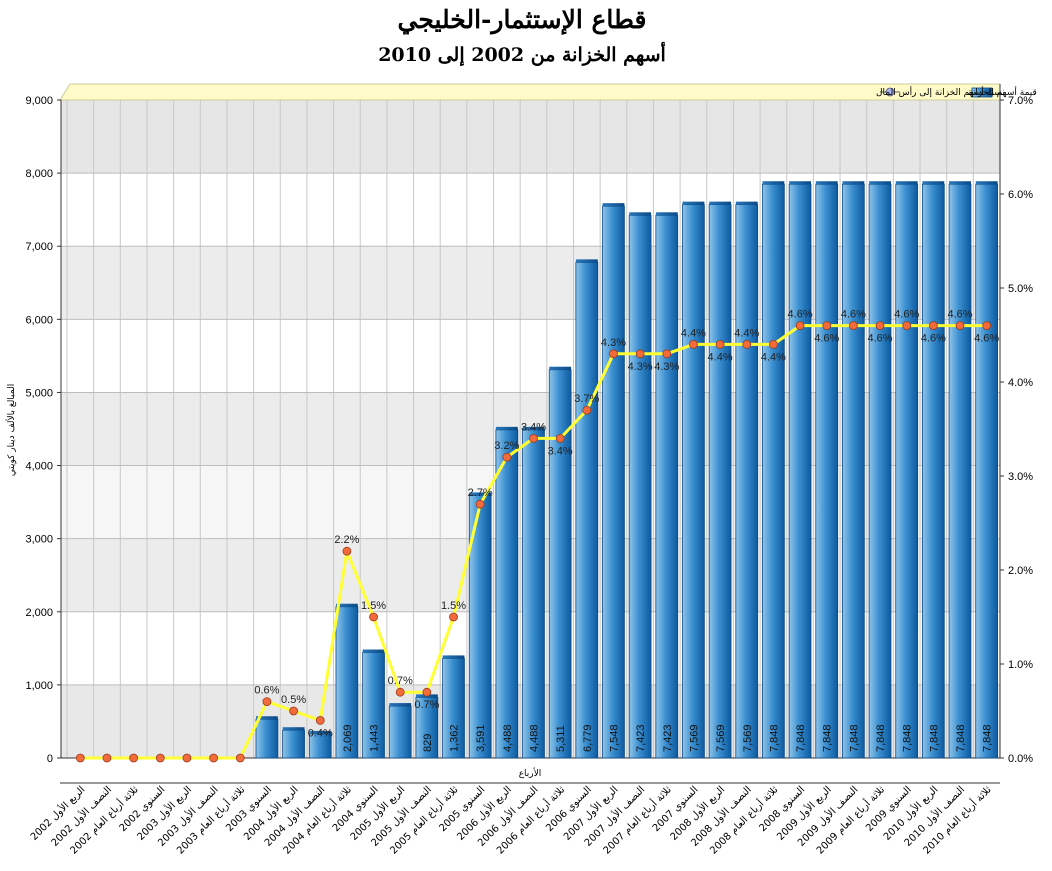 The width and height of the screenshot is (1052, 871). Describe the element at coordinates (522, 54) in the screenshot. I see `chart-subtitle: أسهم الخزانة من 2002 إلى 2010` at that location.